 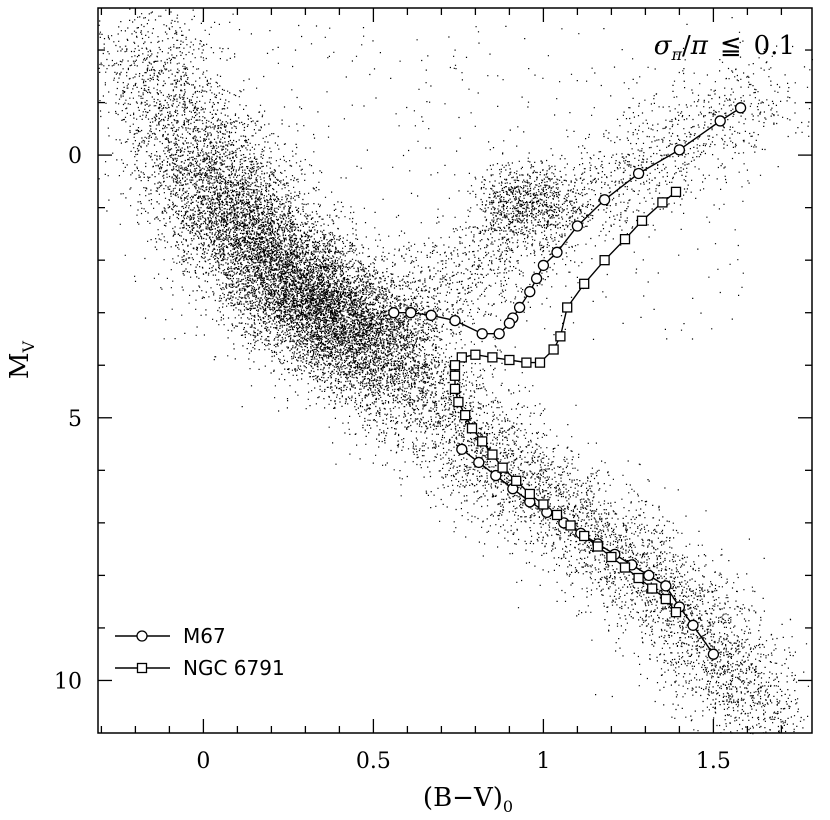 I want to click on x-tick-label: 1.5, so click(x=713, y=761).